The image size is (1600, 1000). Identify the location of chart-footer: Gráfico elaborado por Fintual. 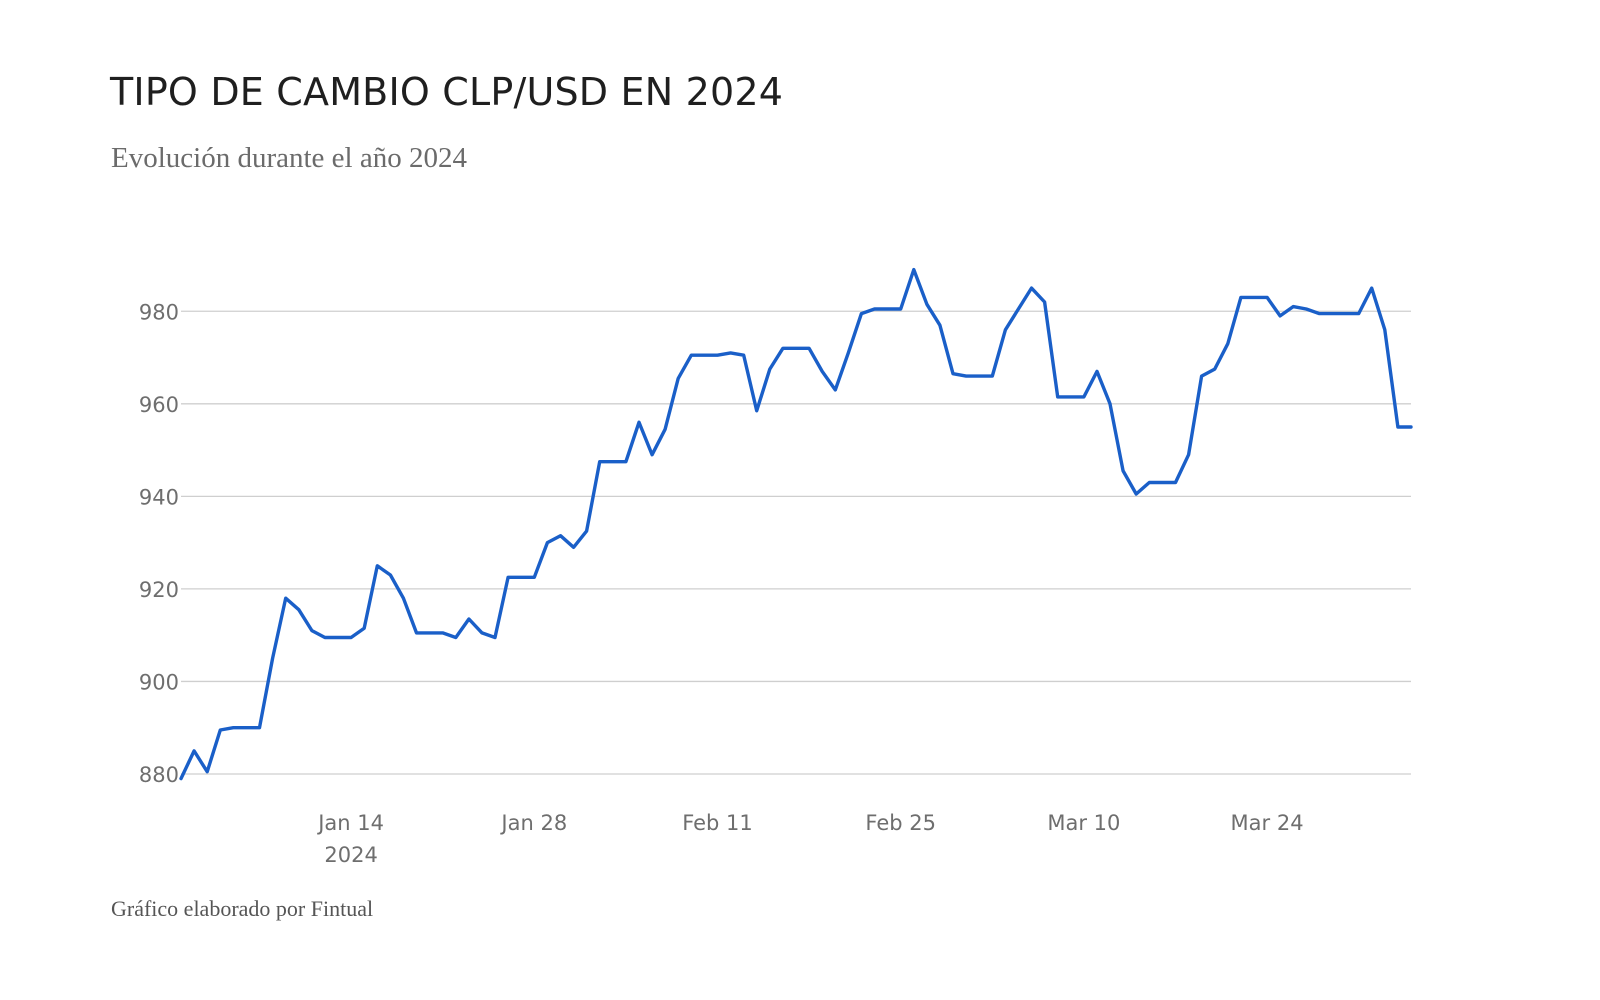
(242, 908).